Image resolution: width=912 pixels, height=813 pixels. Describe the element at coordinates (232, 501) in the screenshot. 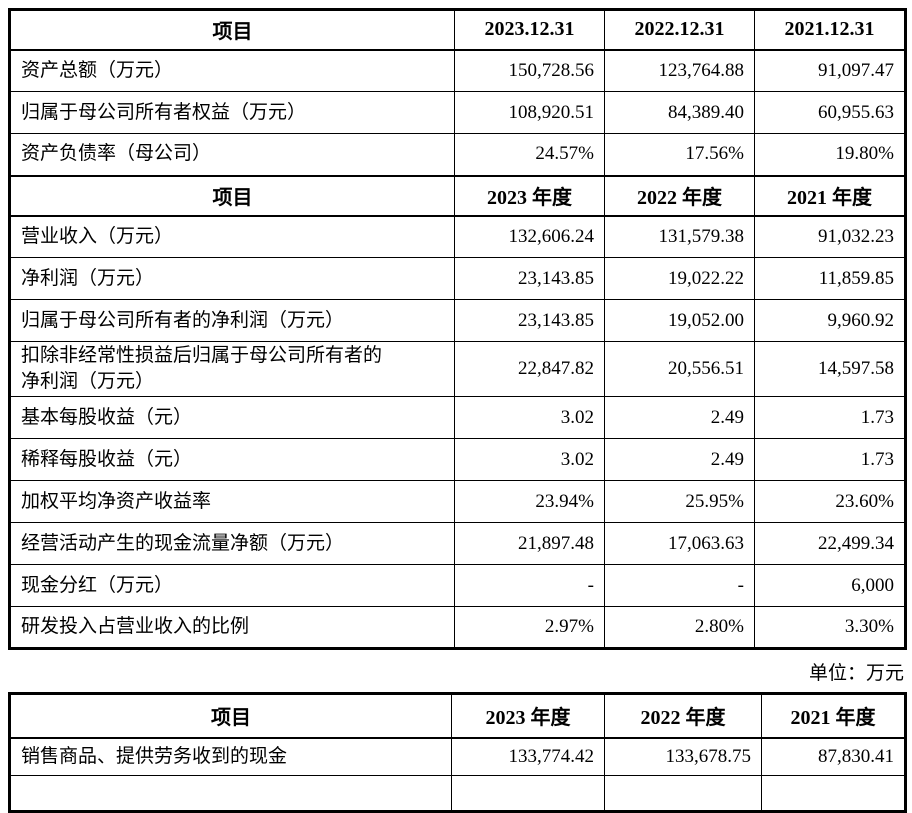

I see `row-label: 加权平均净资产收益率` at that location.